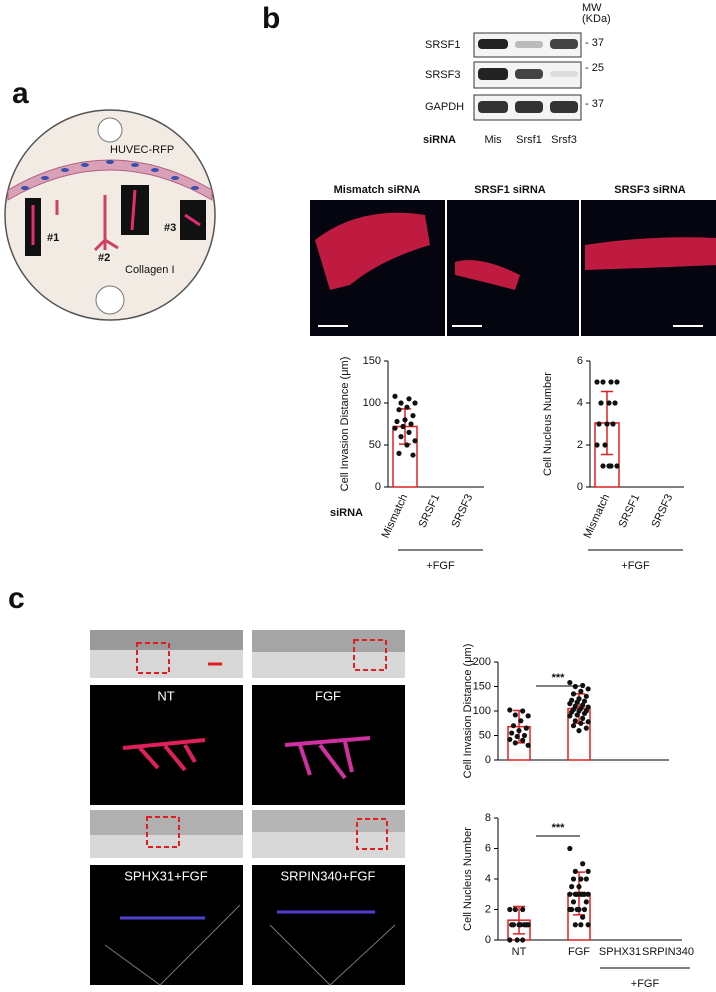 The image size is (716, 992). What do you see at coordinates (620, 952) in the screenshot?
I see `x-tick-label: SPHX31` at bounding box center [620, 952].